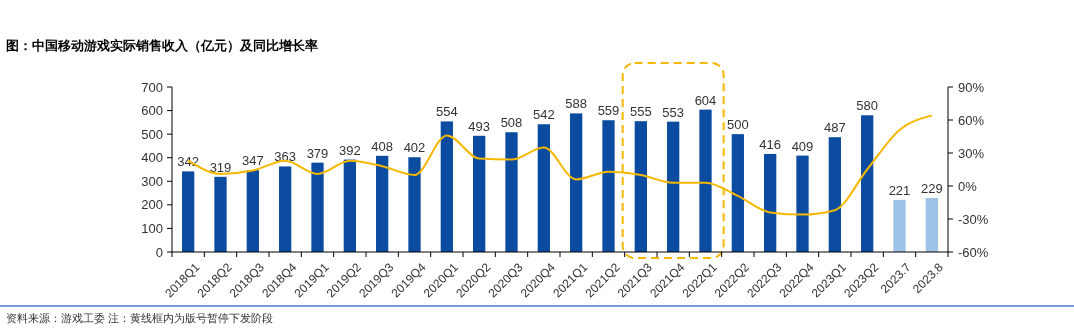 The image size is (1074, 328). I want to click on data-label: 402, so click(414, 148).